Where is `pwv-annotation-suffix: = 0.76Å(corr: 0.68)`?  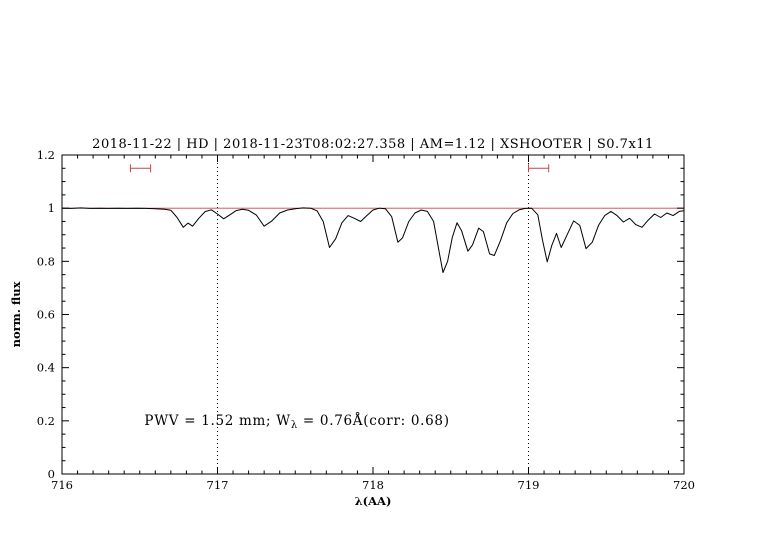
pwv-annotation-suffix: = 0.76Å(corr: 0.68) is located at coordinates (374, 421).